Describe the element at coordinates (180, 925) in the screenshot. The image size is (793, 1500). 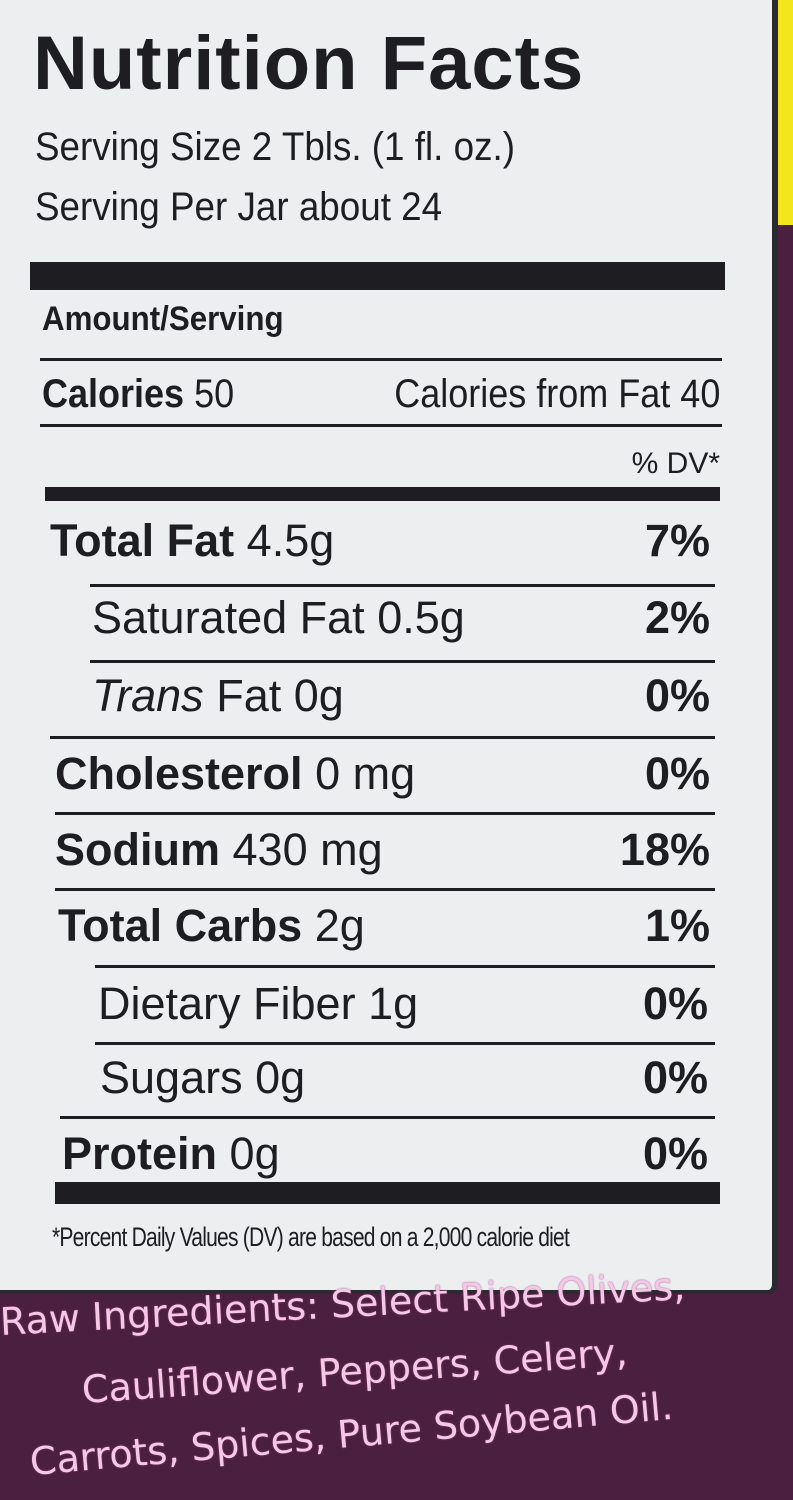
I see `nutrient-name: Total Carbs` at that location.